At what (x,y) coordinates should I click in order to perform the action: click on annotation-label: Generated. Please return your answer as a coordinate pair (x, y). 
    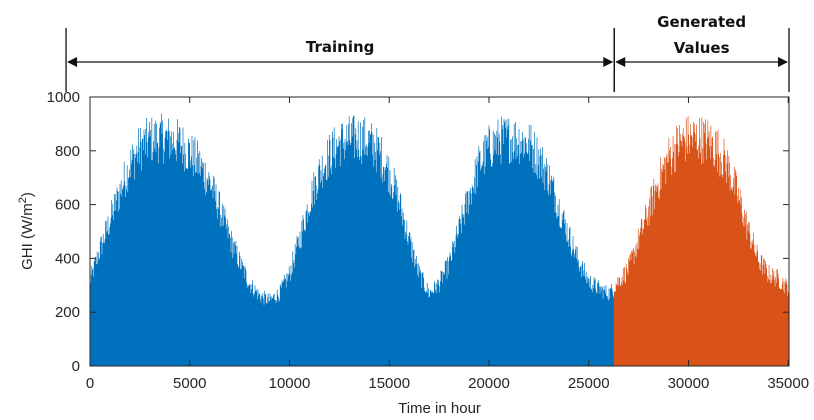
    Looking at the image, I should click on (701, 22).